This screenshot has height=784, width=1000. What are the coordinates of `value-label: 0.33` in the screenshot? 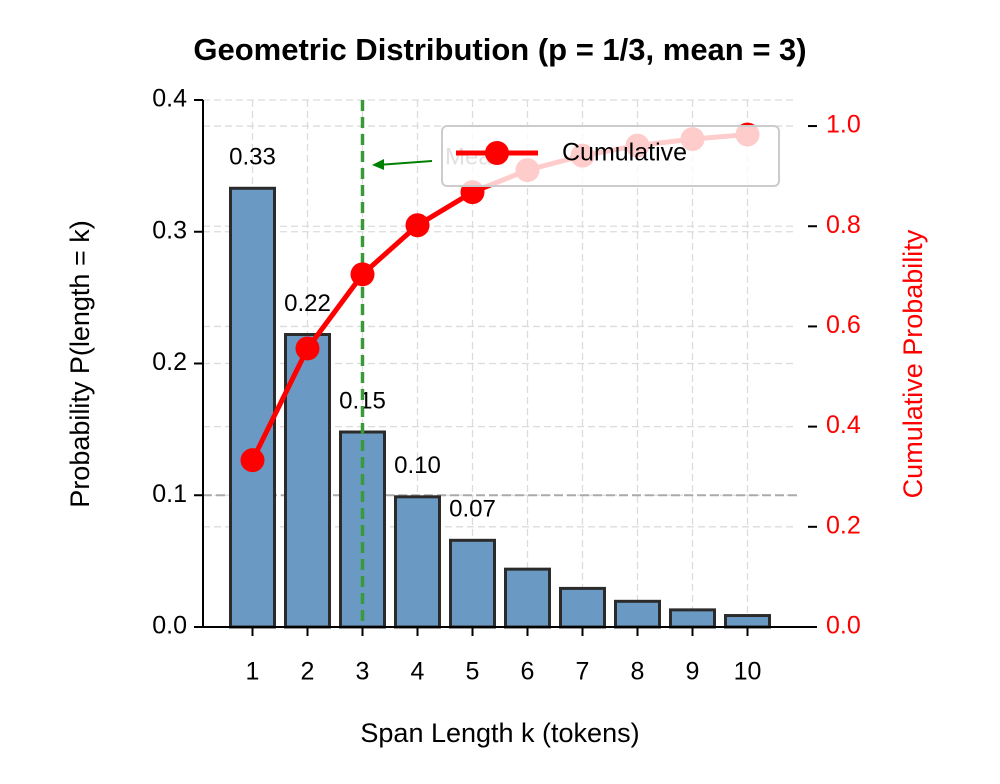 It's located at (252, 157).